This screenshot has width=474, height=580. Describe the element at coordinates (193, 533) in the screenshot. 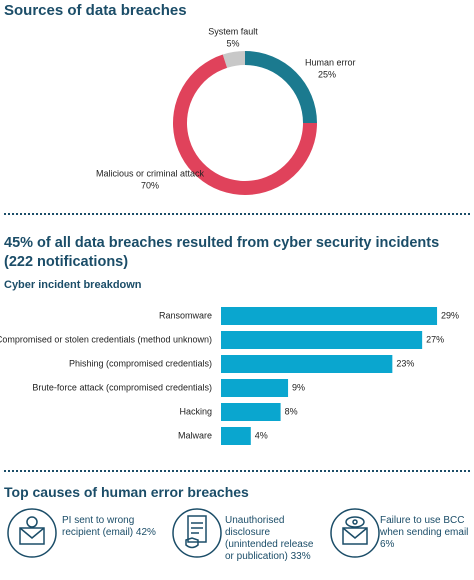

I see `icons` at that location.